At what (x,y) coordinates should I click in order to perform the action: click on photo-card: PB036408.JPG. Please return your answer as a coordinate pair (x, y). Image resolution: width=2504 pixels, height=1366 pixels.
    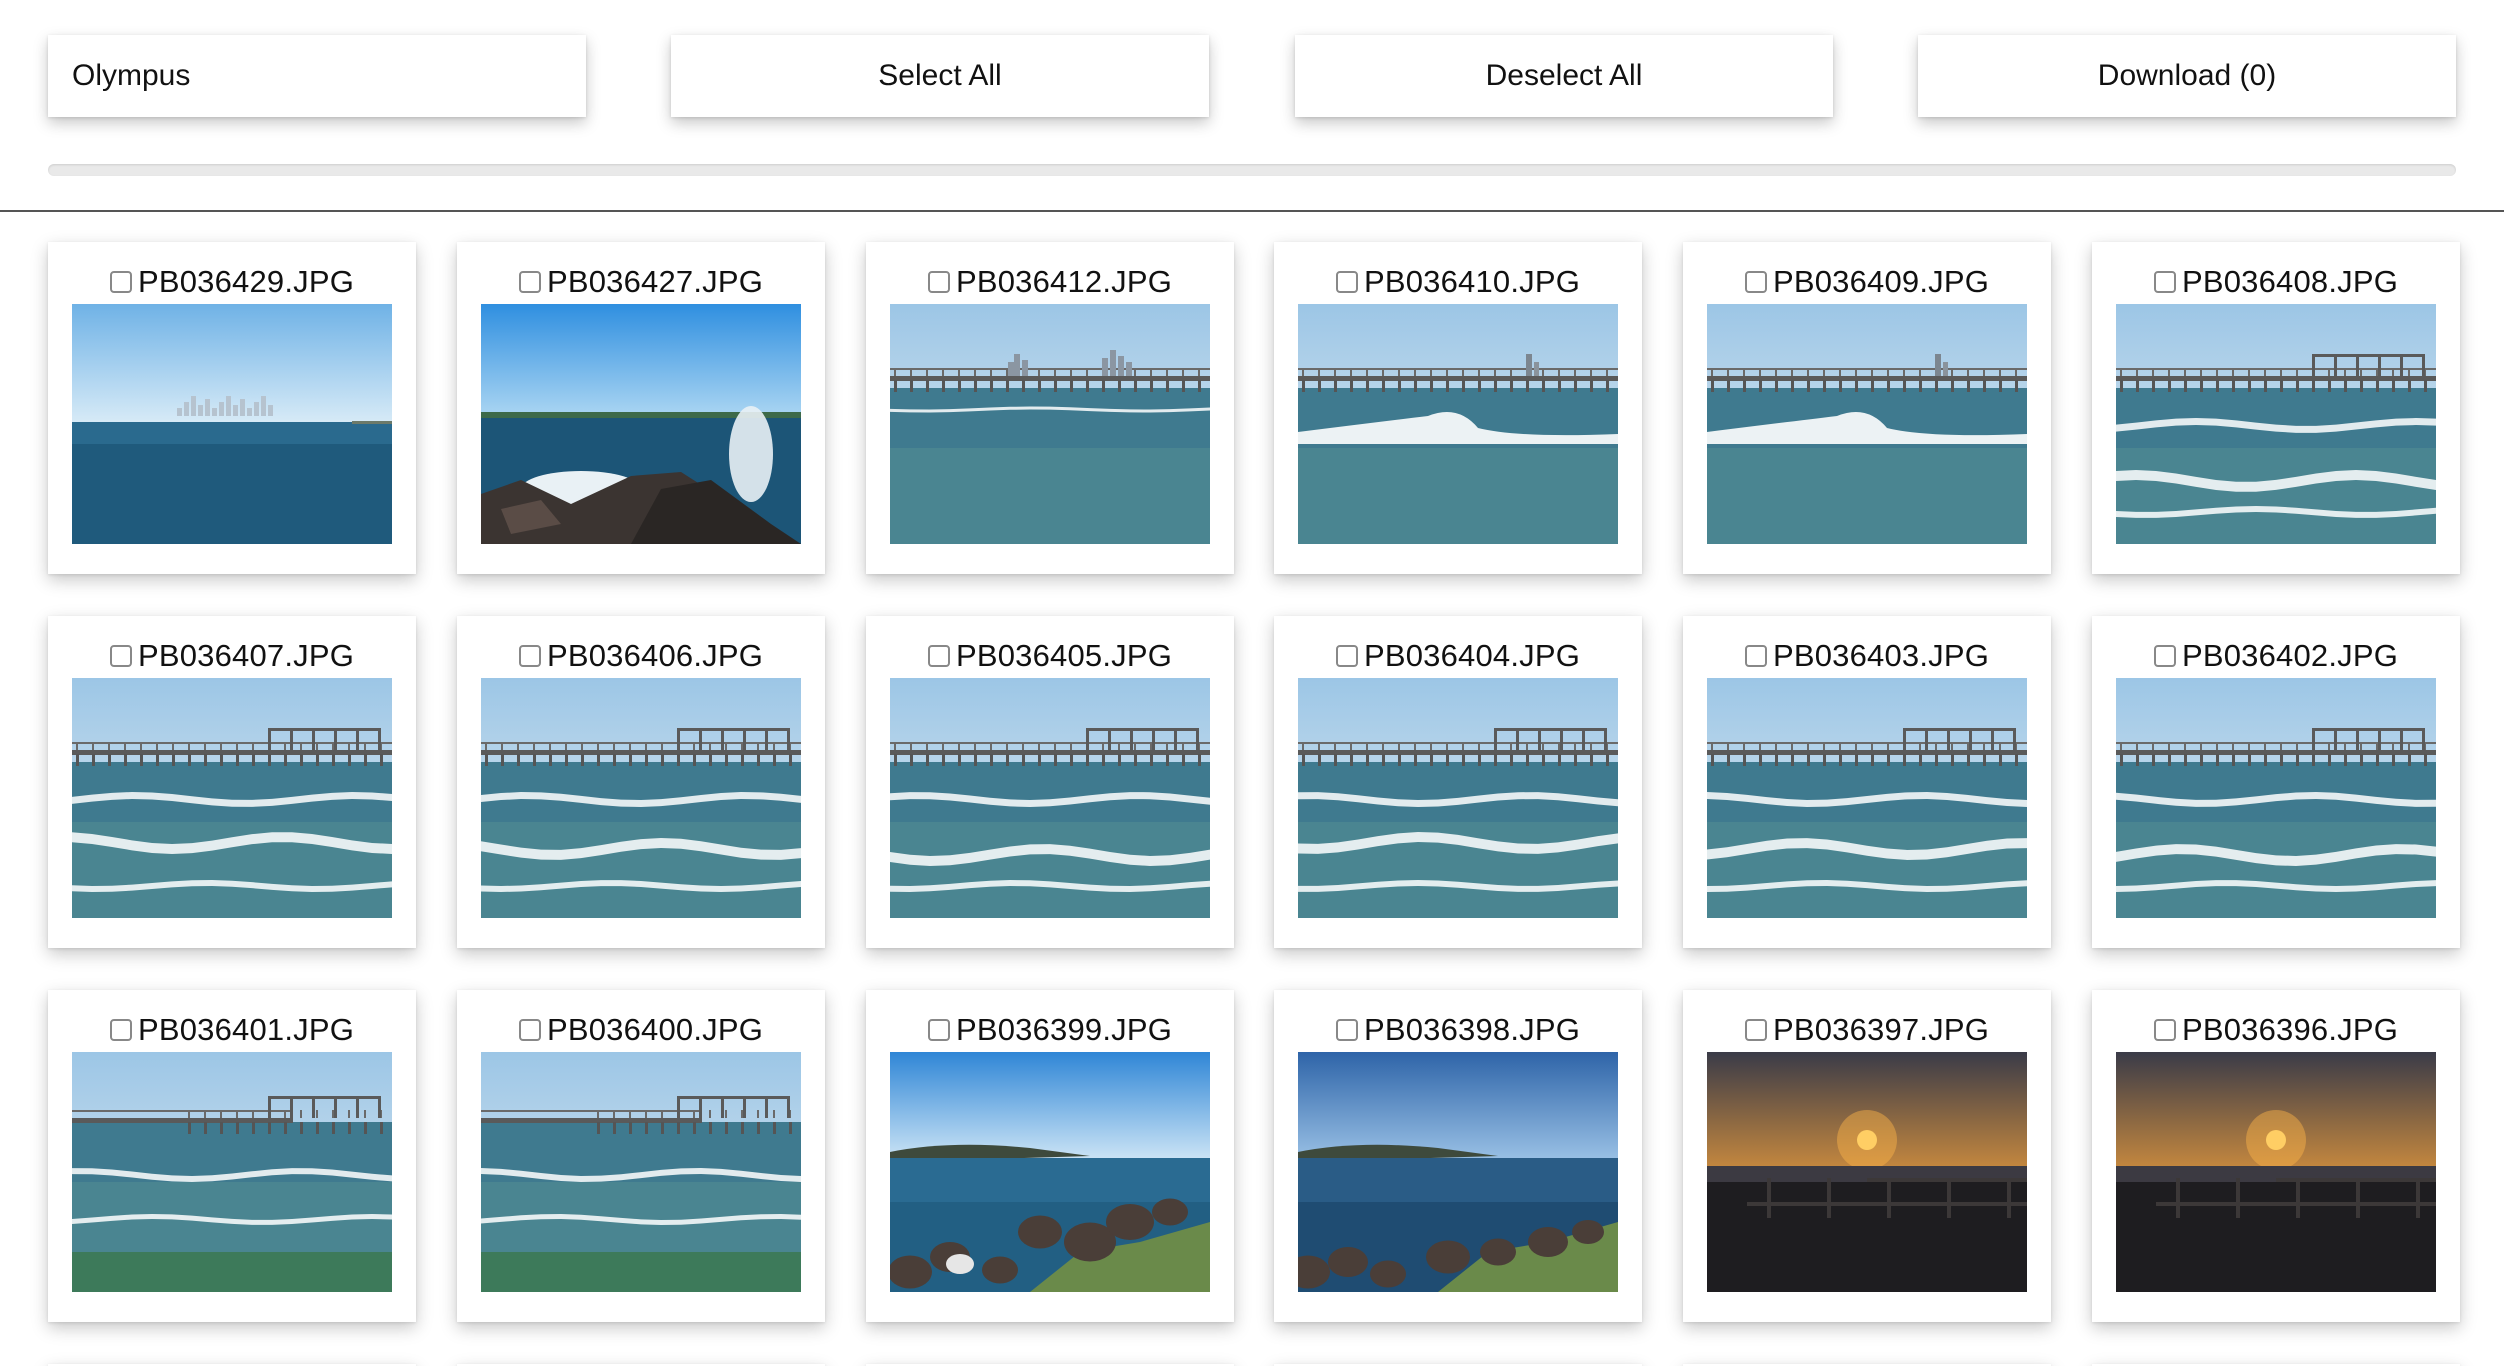
    Looking at the image, I should click on (2276, 408).